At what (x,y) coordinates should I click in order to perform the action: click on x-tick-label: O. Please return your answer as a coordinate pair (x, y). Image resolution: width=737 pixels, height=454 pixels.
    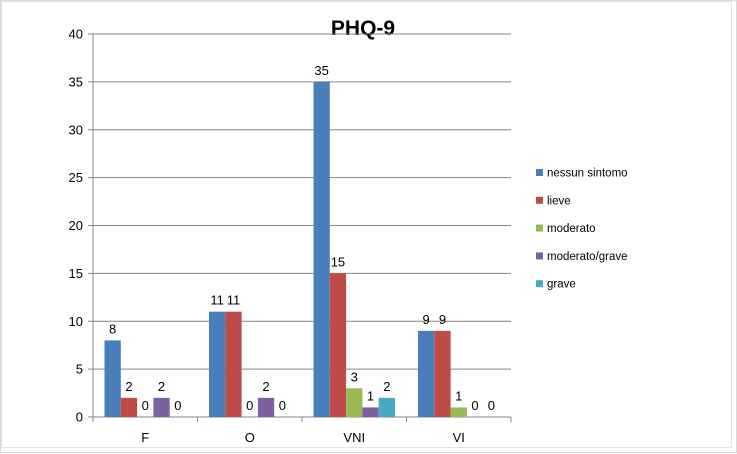
    Looking at the image, I should click on (250, 437).